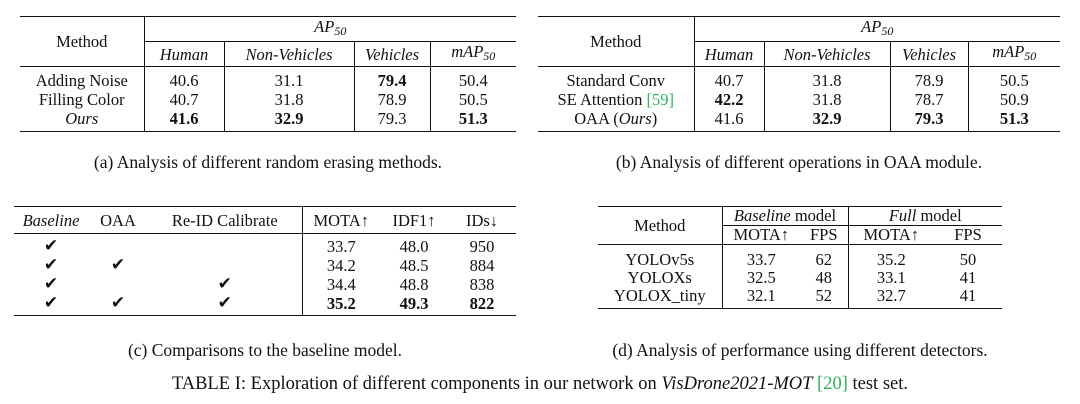 This screenshot has height=404, width=1080. Describe the element at coordinates (414, 265) in the screenshot. I see `table-c-cell: 48.5` at that location.